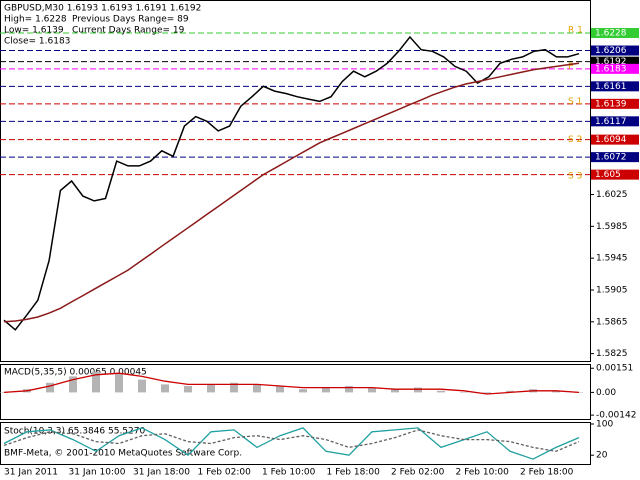 This screenshot has height=480, width=640. What do you see at coordinates (611, 87) in the screenshot?
I see `level-label: 1.6161` at bounding box center [611, 87].